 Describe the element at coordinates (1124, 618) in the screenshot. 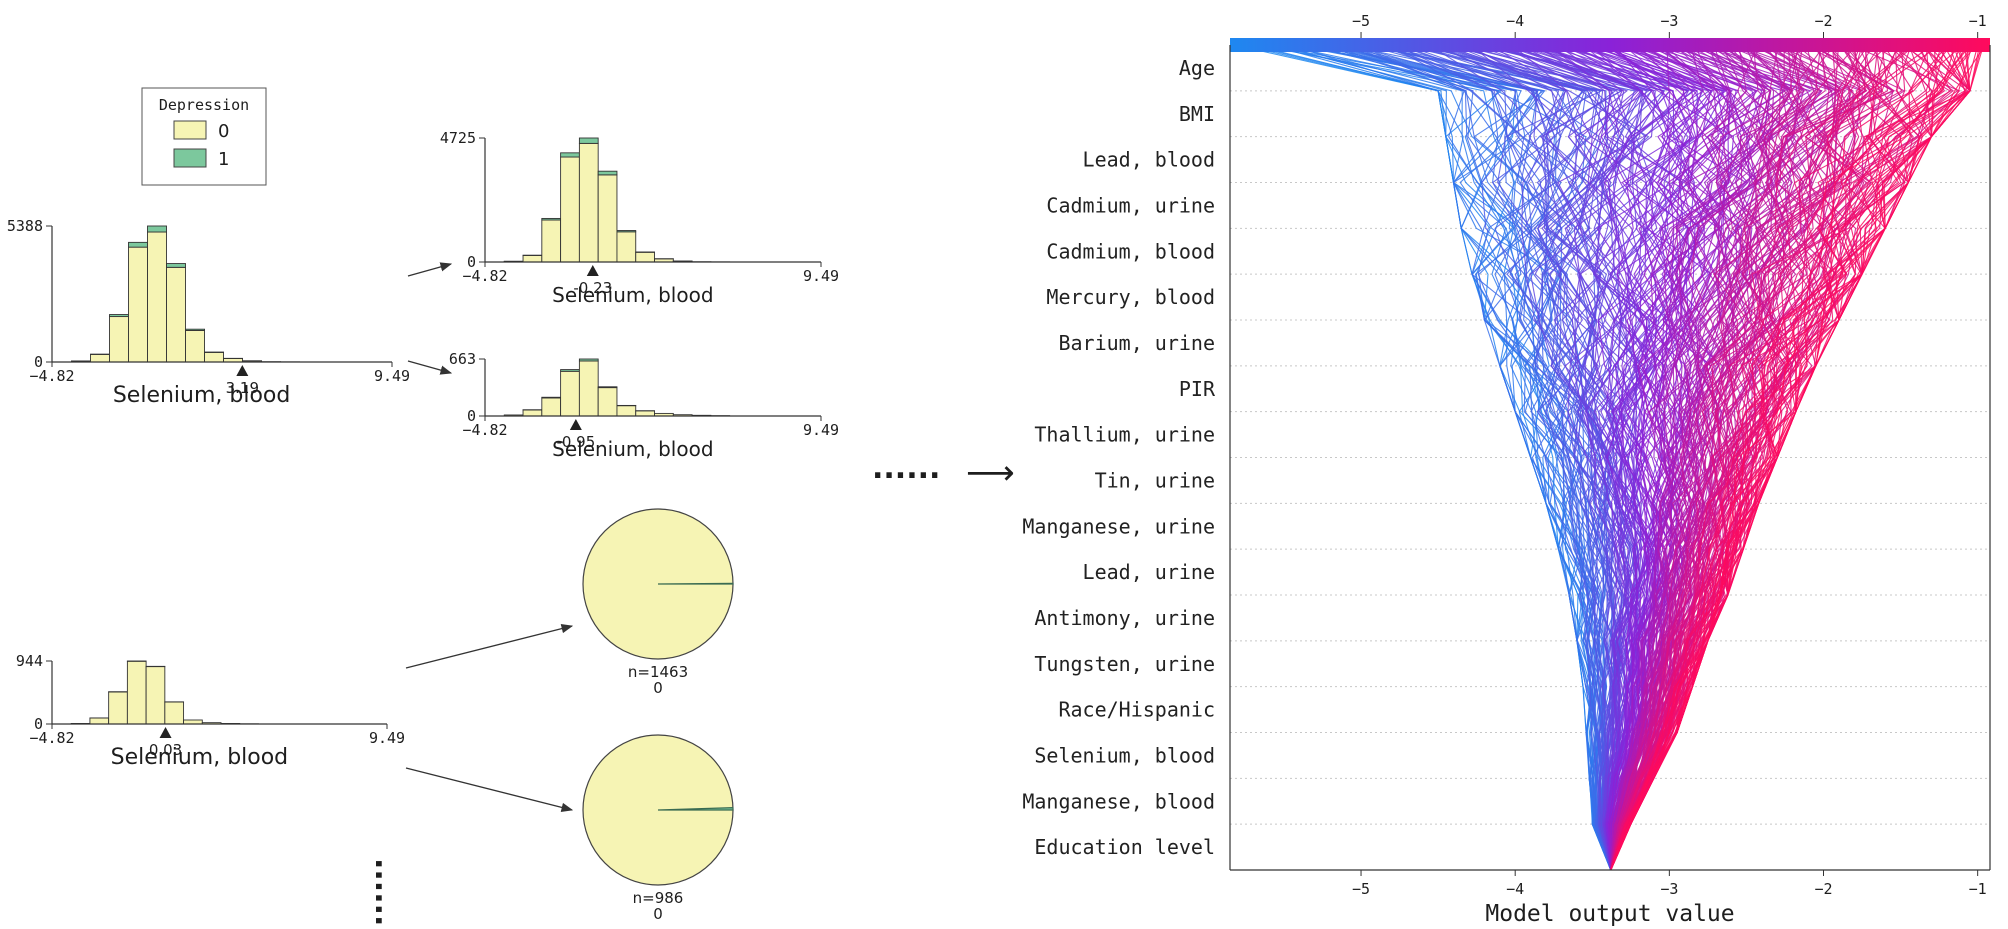

I see `shap-feature-label: Antimony, urine` at that location.